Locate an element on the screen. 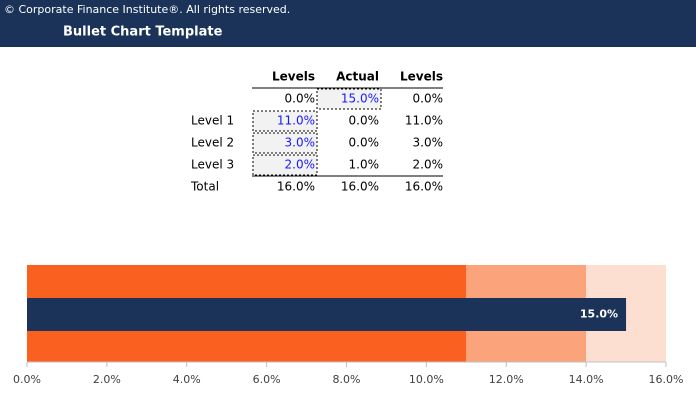 Image resolution: width=696 pixels, height=417 pixels. cell: 15.0% is located at coordinates (360, 99).